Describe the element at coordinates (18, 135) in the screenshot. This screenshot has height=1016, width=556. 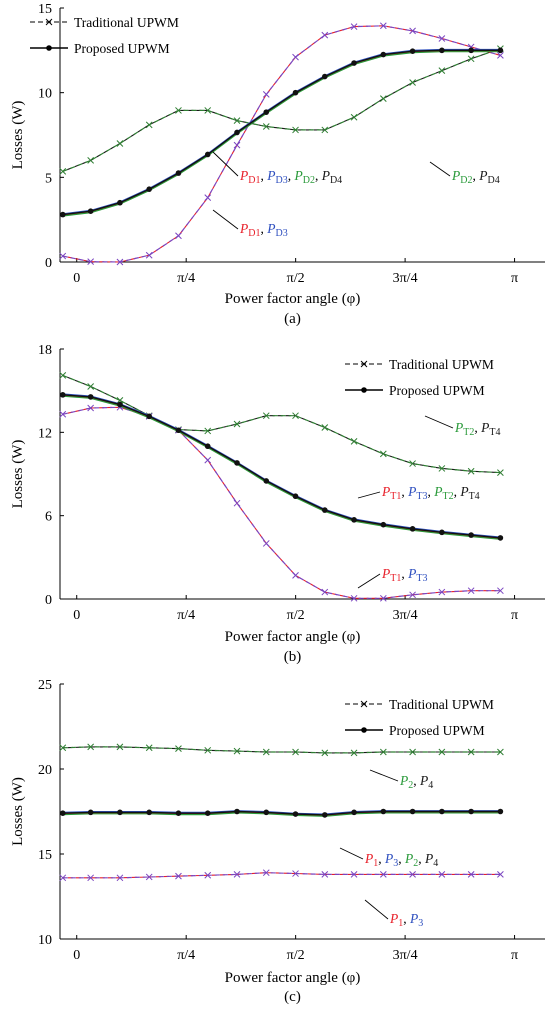
I see `y-axis-label: Losses (W)` at that location.